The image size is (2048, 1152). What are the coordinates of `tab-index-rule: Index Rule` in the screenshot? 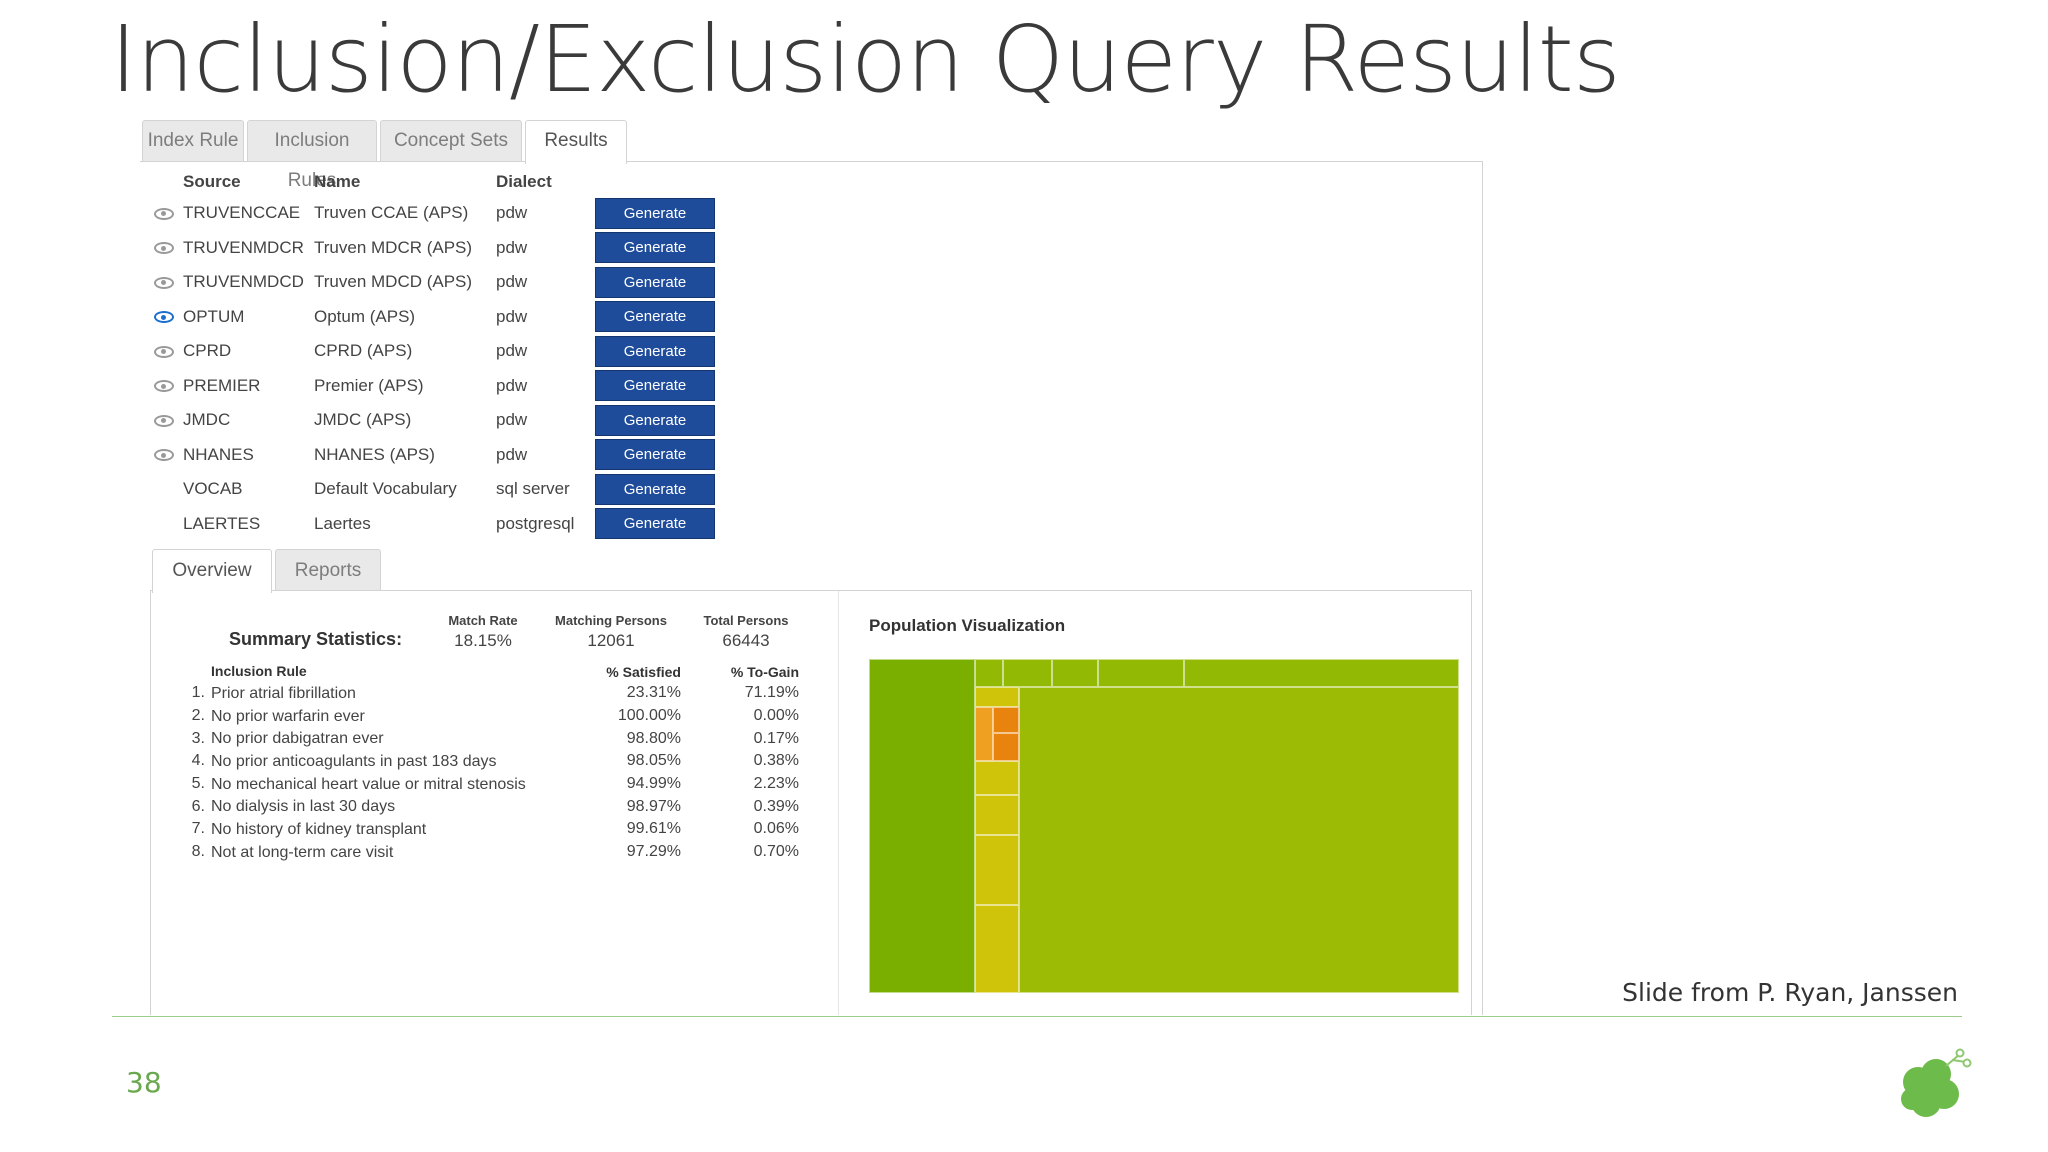 It's located at (193, 140).